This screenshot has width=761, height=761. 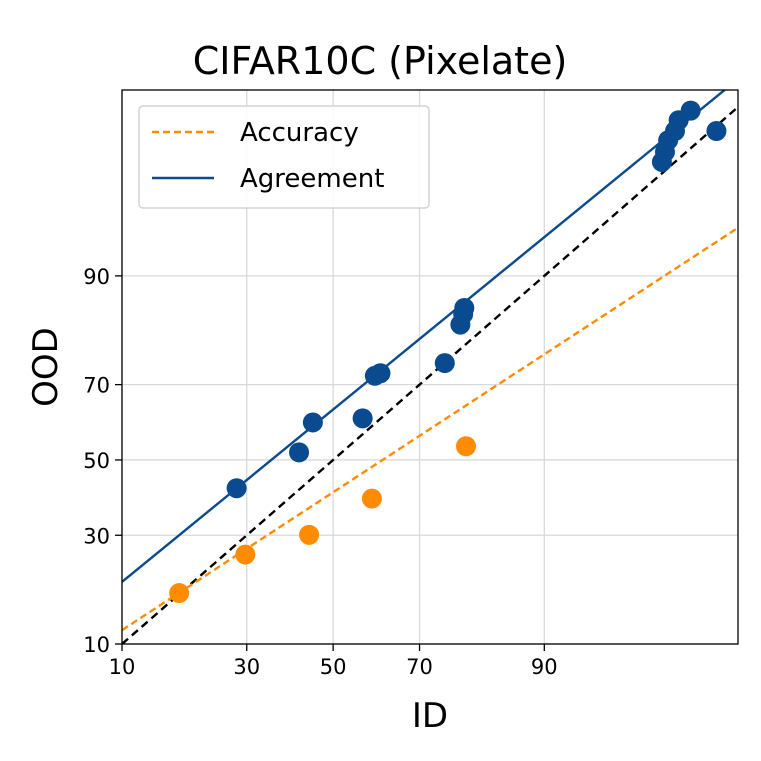 What do you see at coordinates (299, 133) in the screenshot?
I see `legend-accuracy-label: Accuracy` at bounding box center [299, 133].